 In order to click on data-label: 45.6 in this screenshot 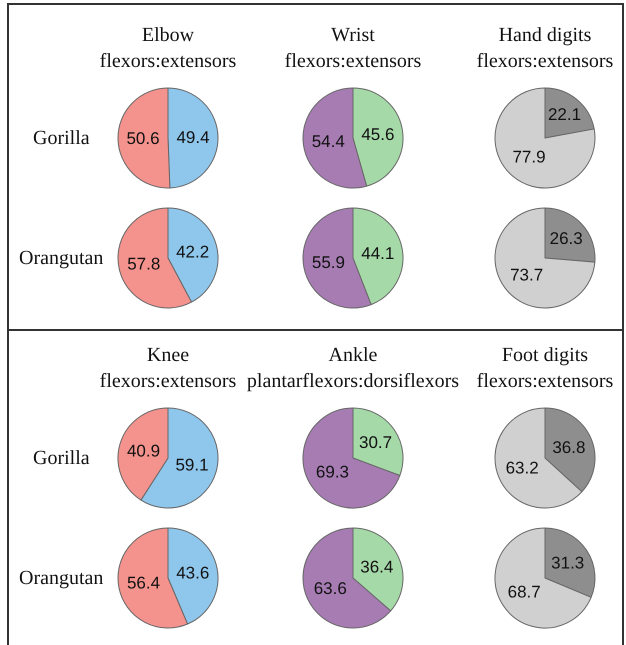, I will do `click(377, 134)`.